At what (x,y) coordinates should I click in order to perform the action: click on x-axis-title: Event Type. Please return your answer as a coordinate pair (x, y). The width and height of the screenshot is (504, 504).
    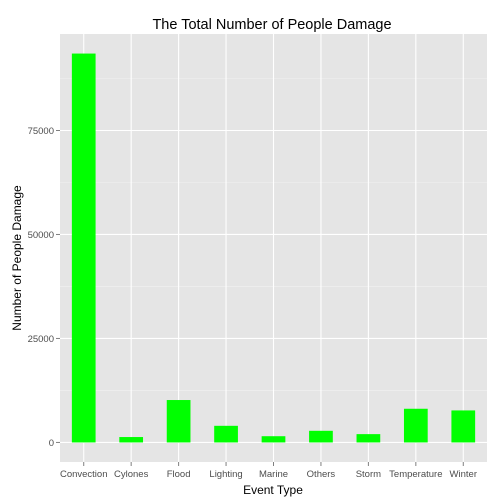
    Looking at the image, I should click on (273, 490).